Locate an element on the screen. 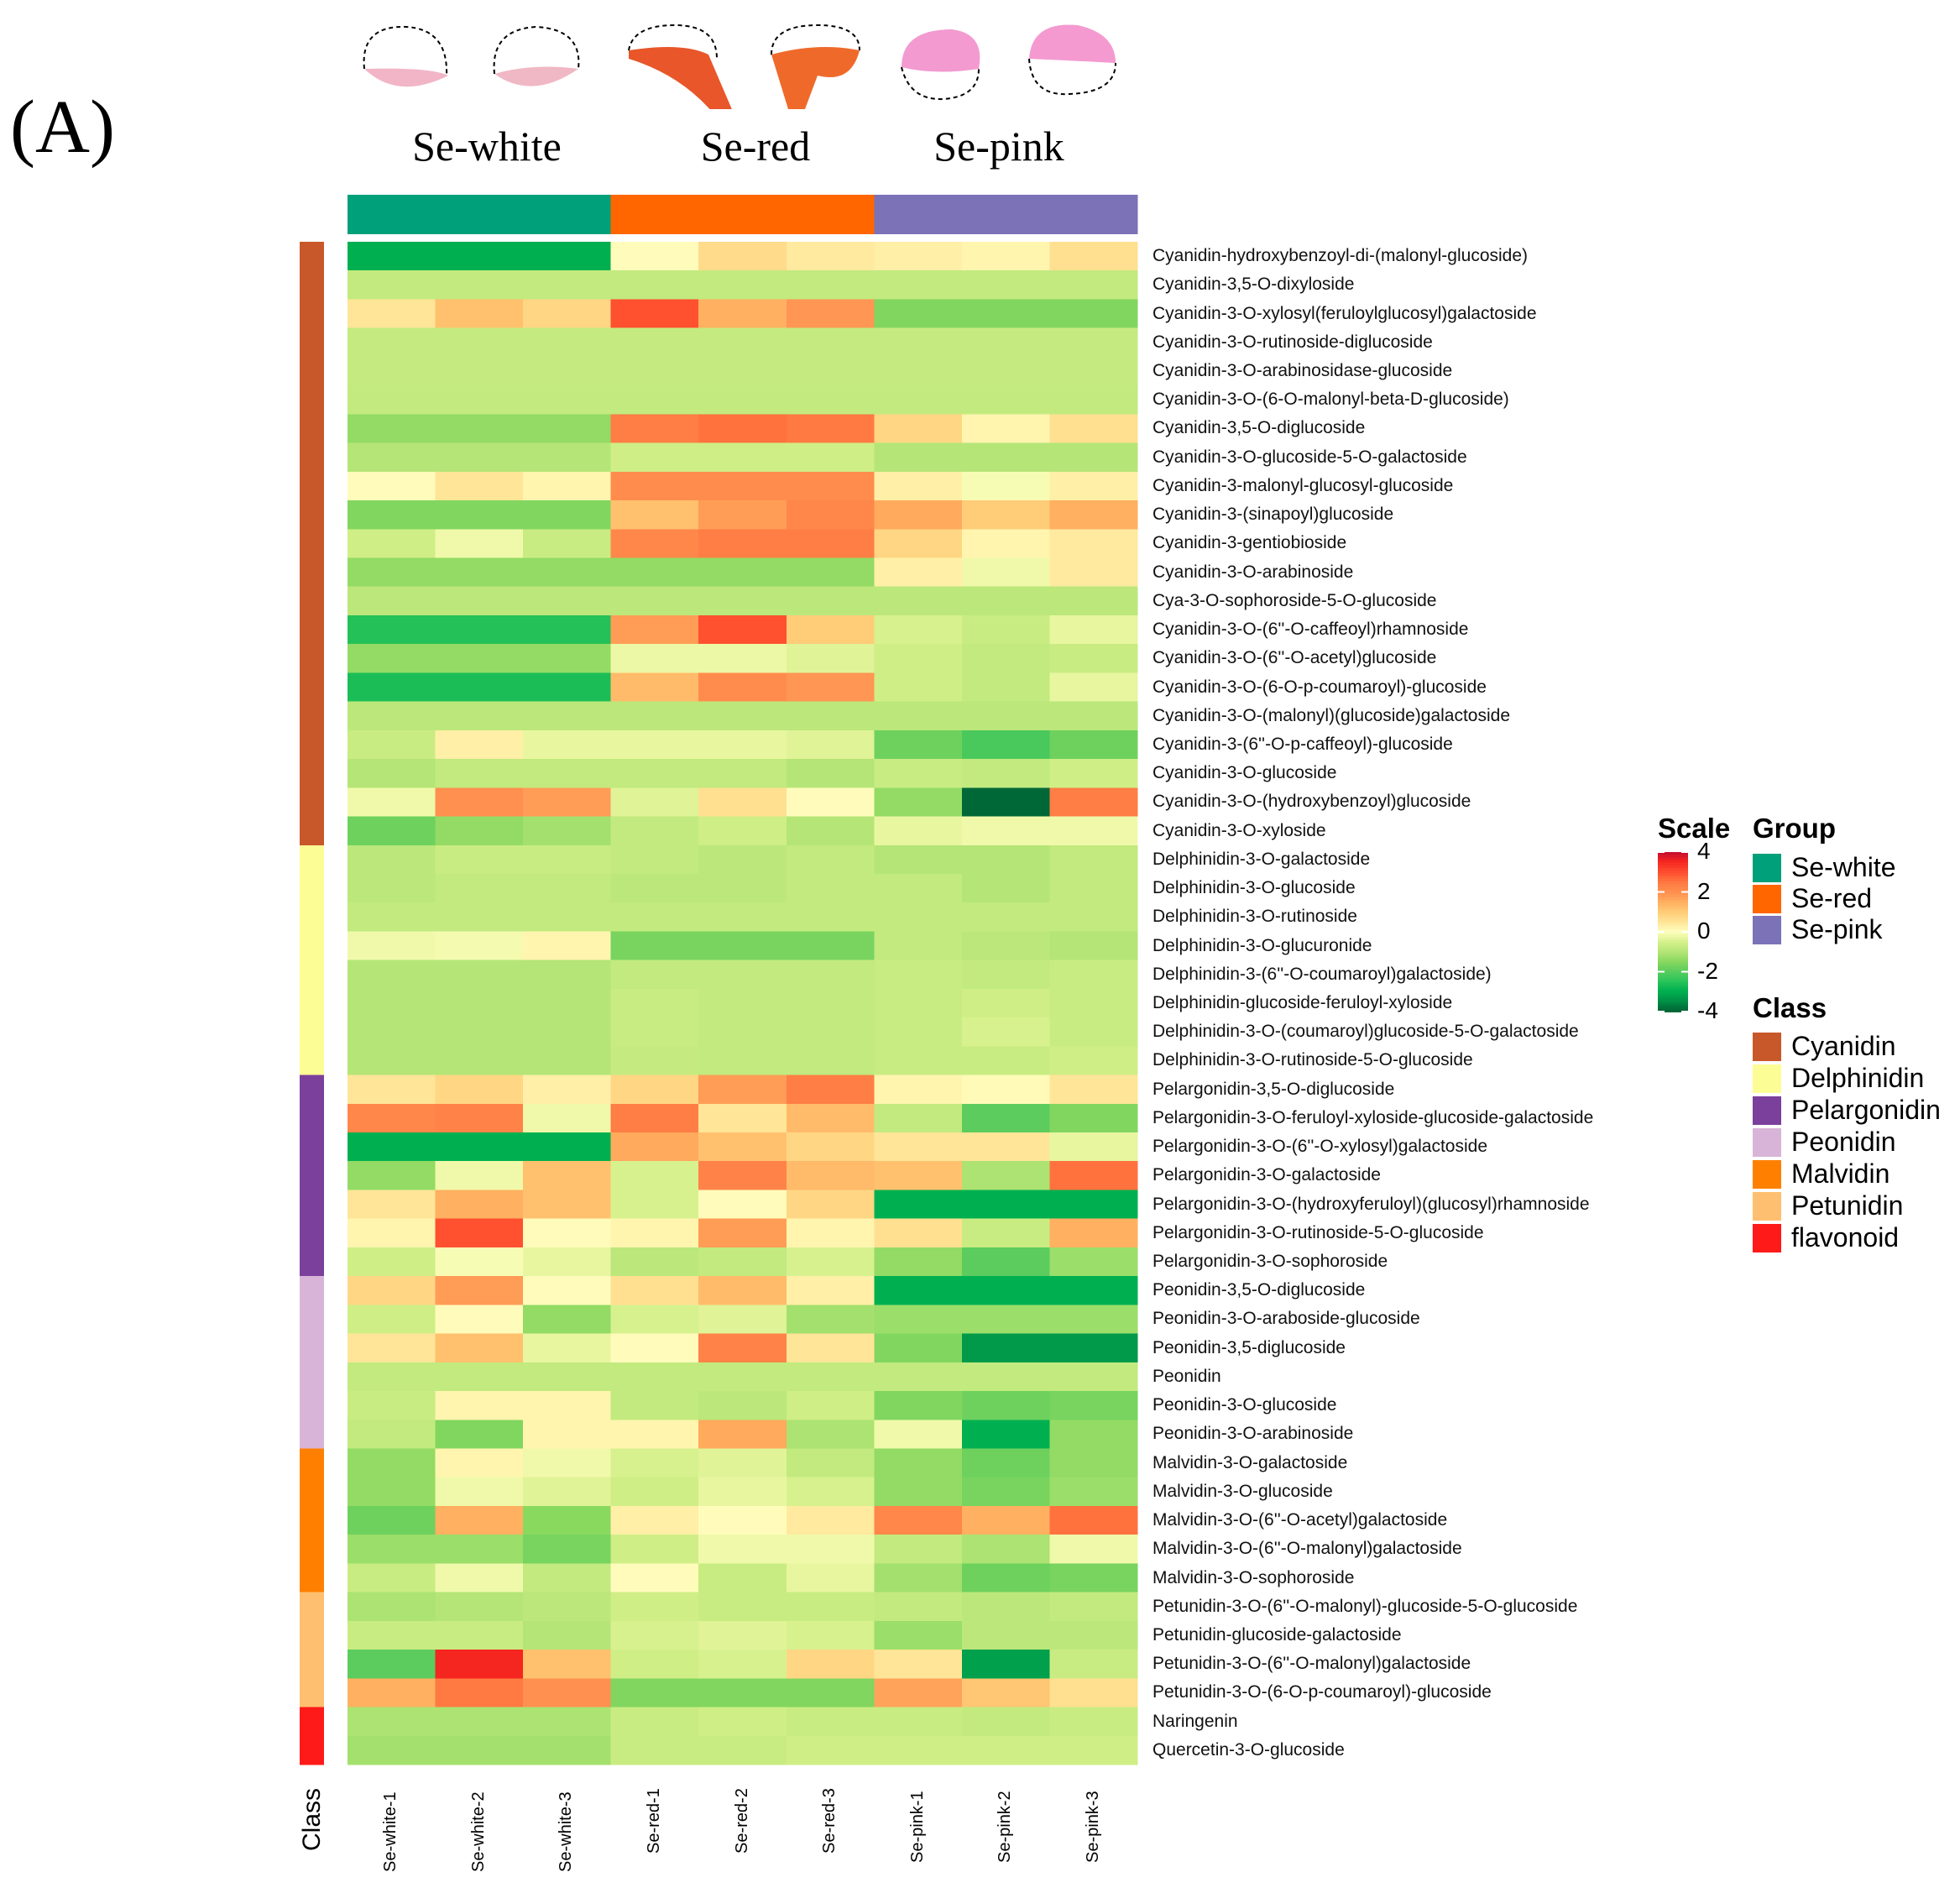  scale-tick-label: -4 is located at coordinates (1707, 1010).